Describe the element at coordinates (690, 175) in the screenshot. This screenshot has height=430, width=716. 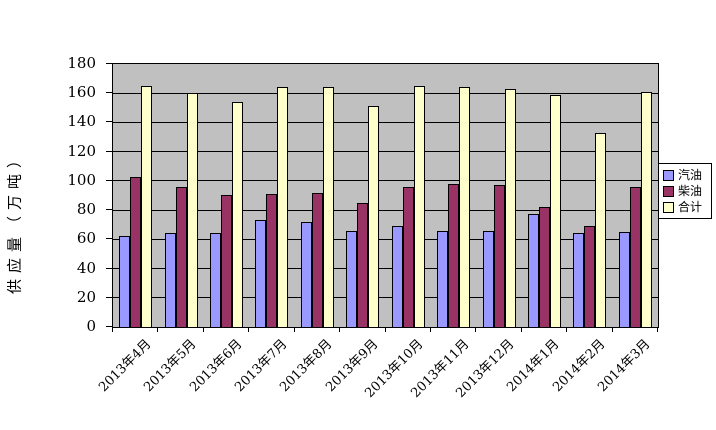
I see `legend-label: 汽油` at that location.